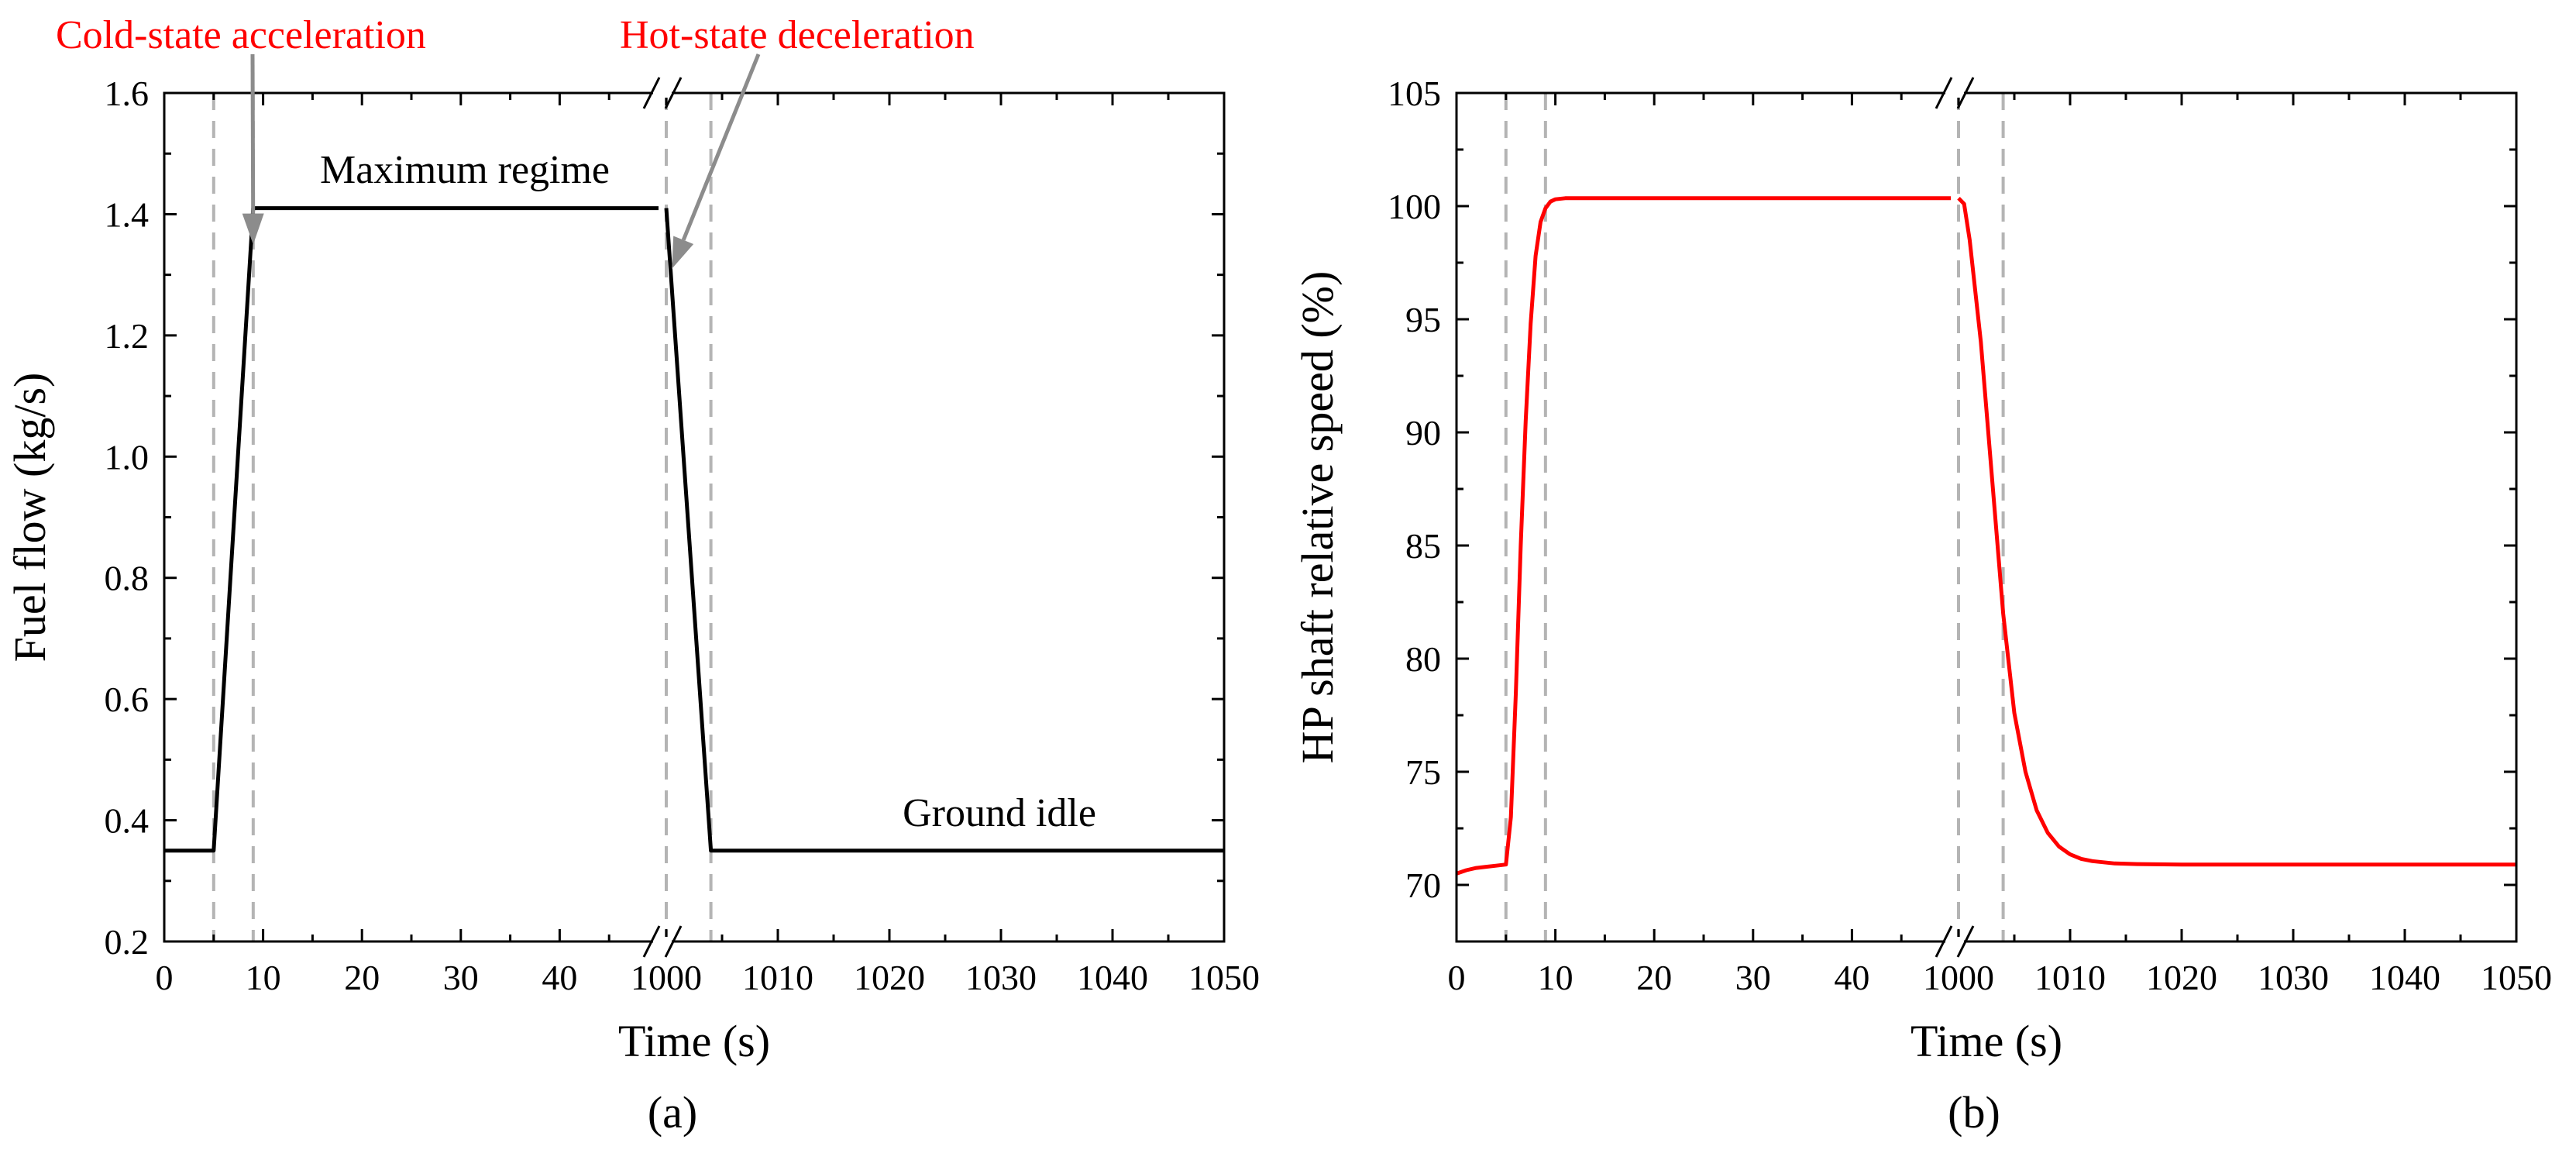 The height and width of the screenshot is (1160, 2576). I want to click on y-tick-label: 70, so click(1423, 885).